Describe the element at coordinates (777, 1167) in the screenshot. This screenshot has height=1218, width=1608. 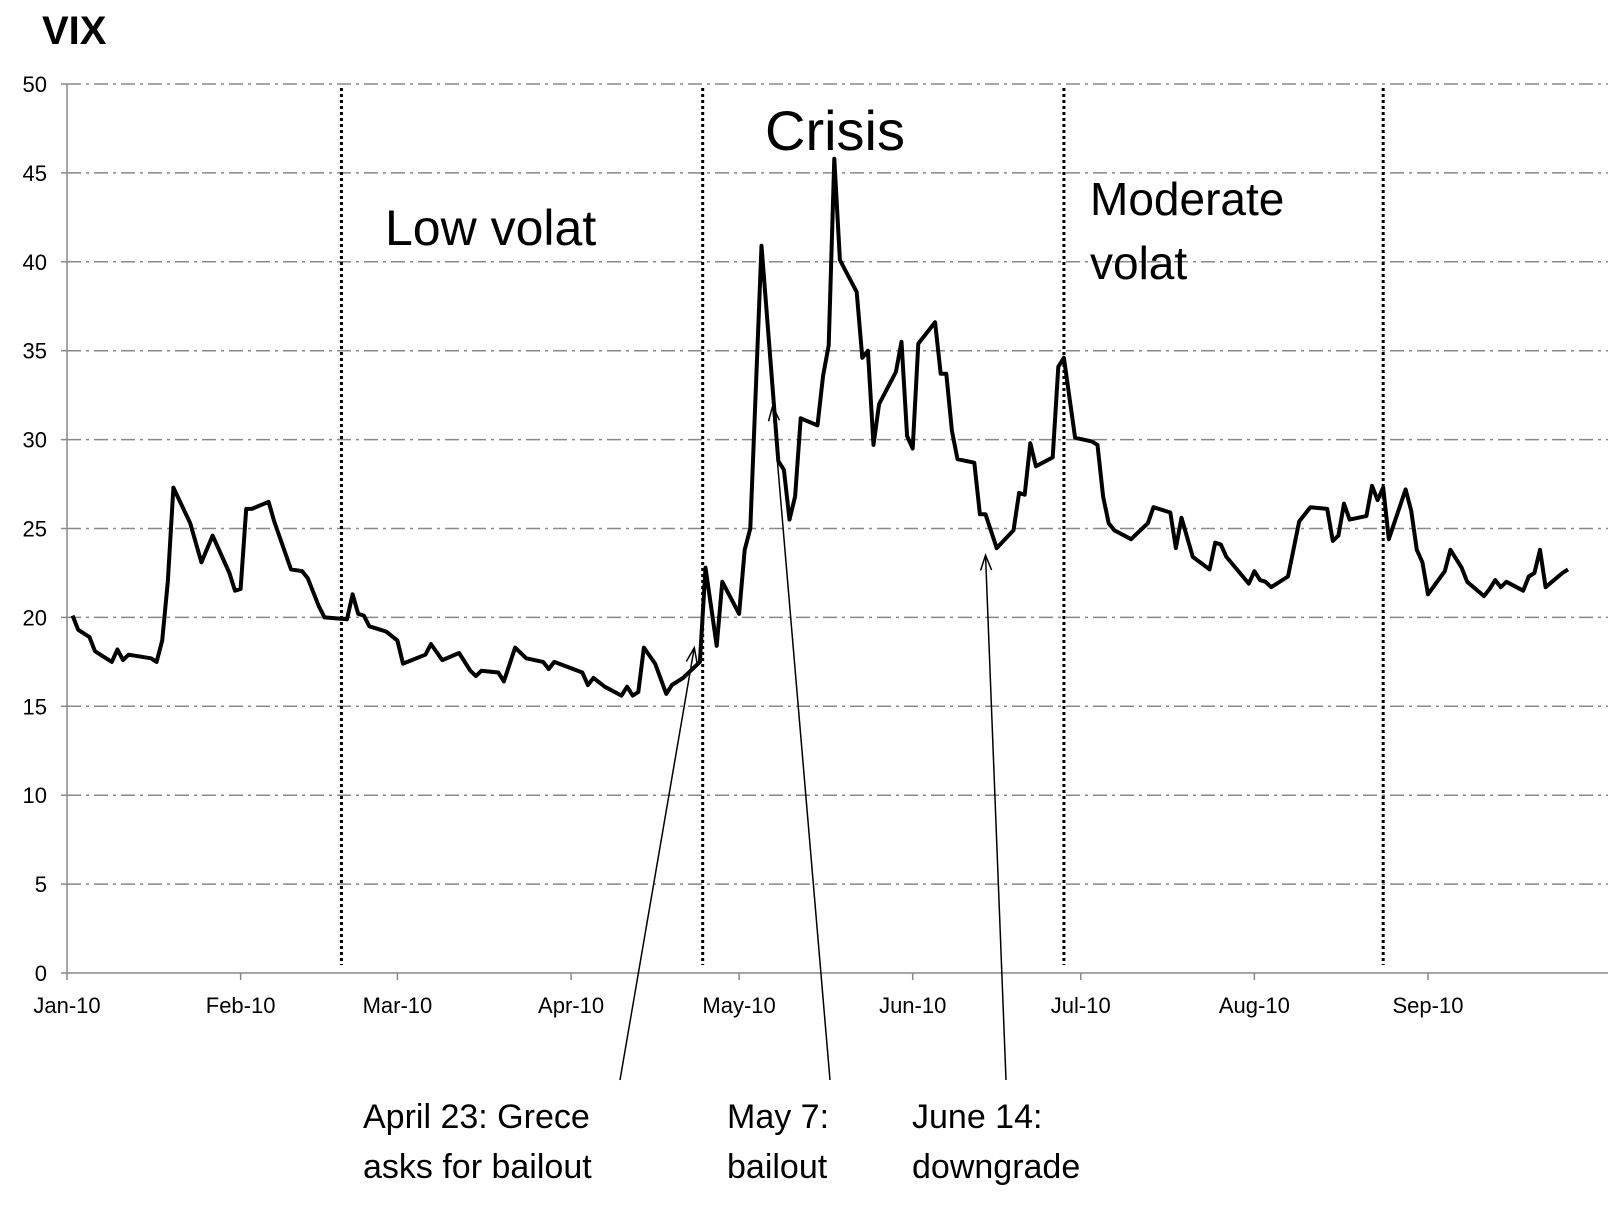
I see `event-label: bailout` at that location.